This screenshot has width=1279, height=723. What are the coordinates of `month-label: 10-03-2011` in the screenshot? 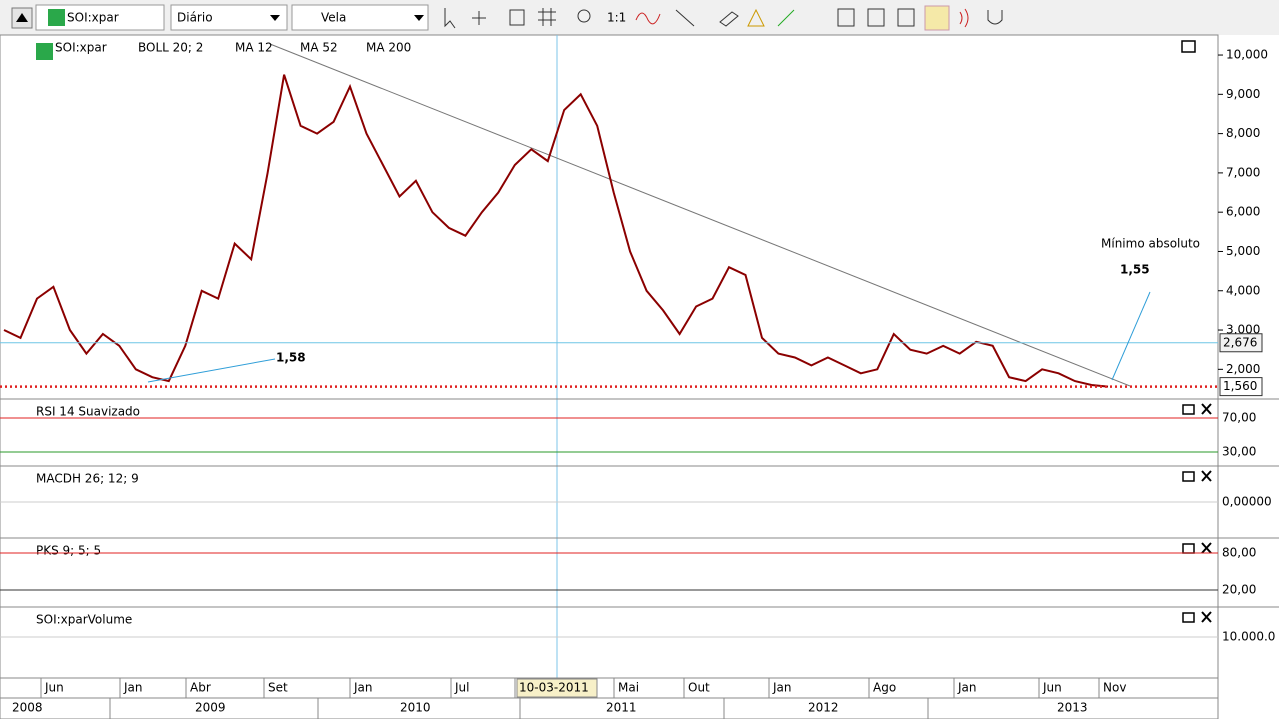 It's located at (554, 688).